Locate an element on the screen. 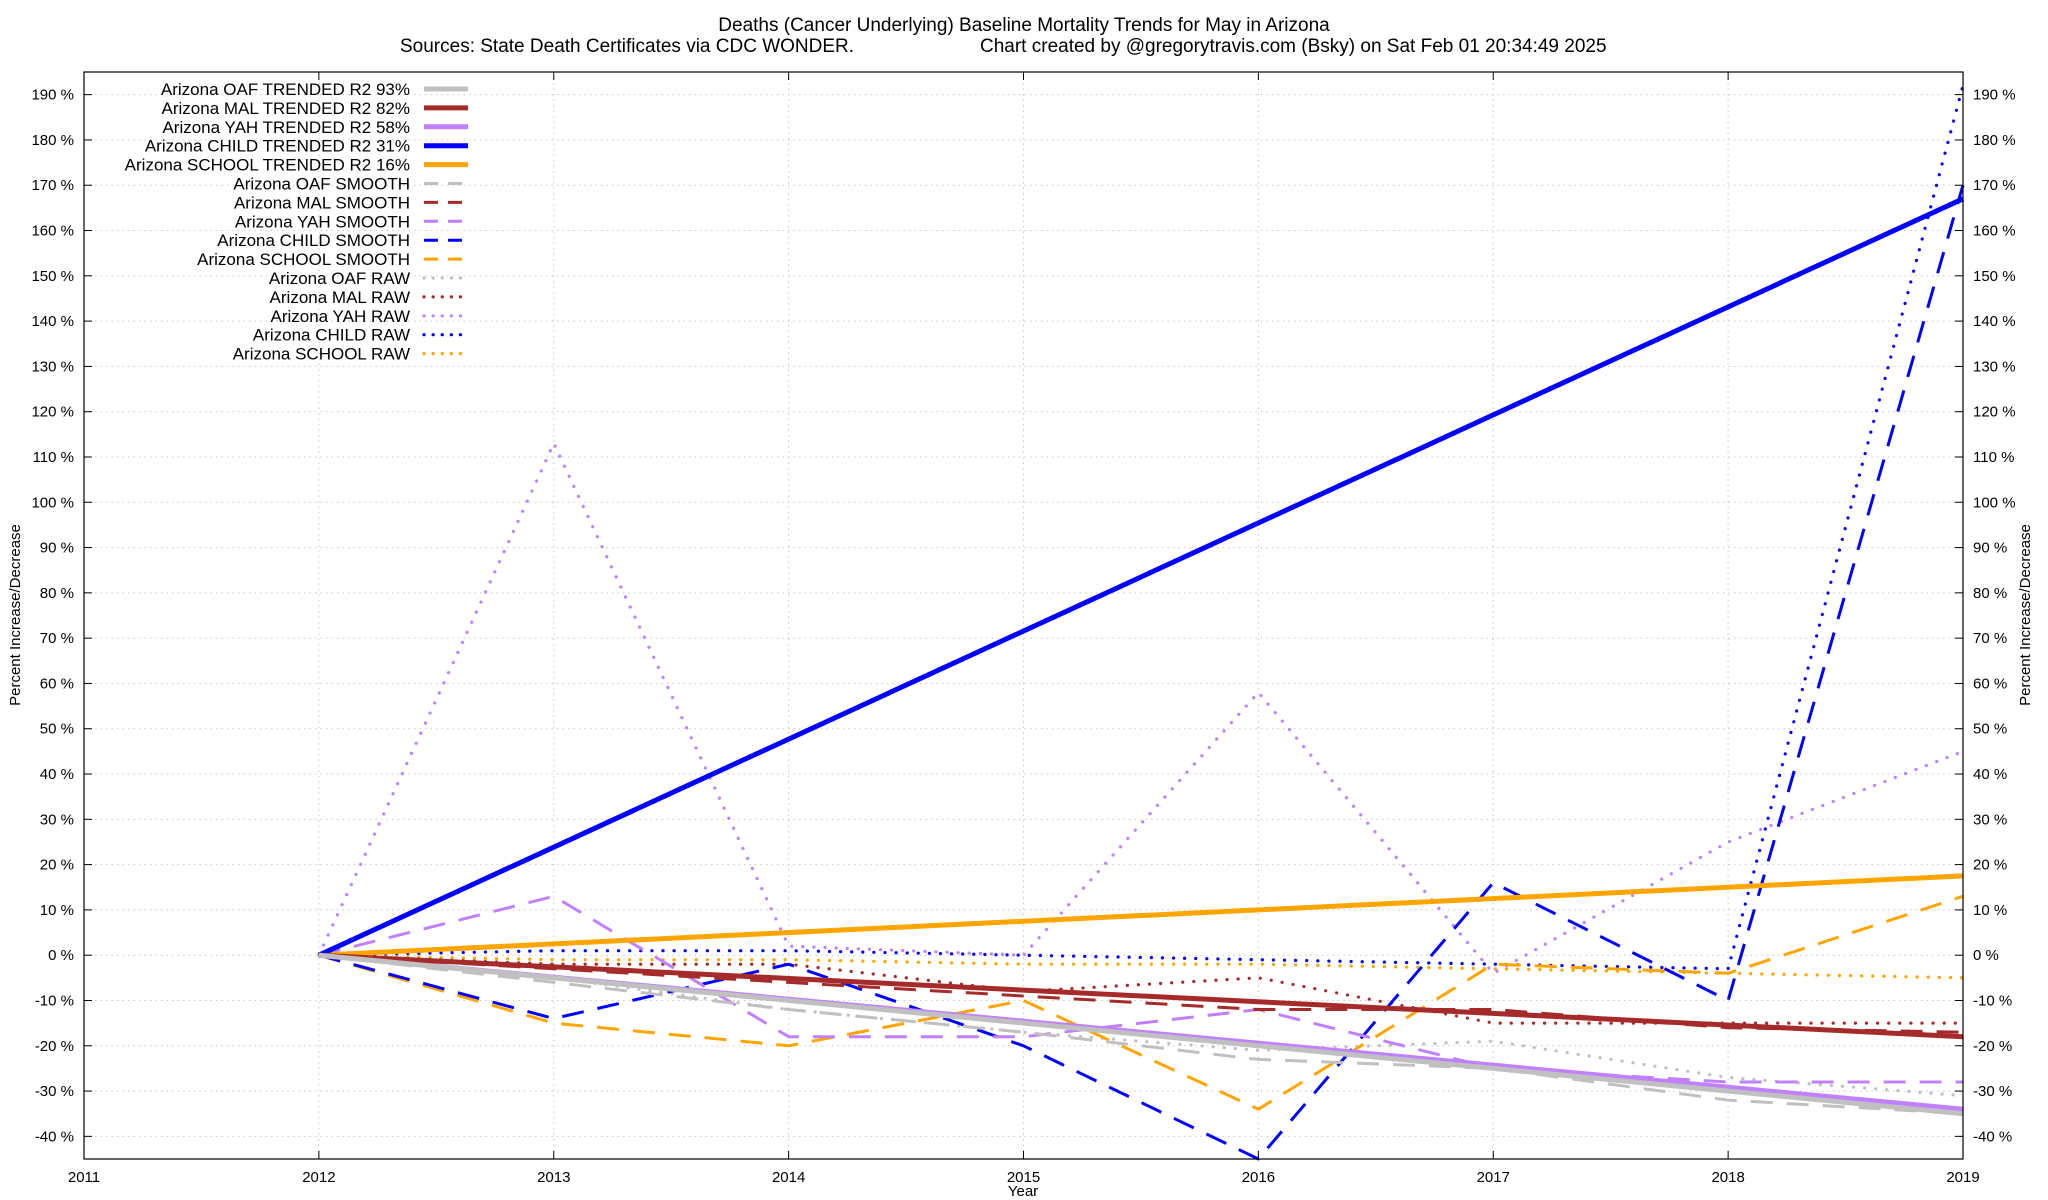  x-tick-label: 2011 is located at coordinates (84, 1177).